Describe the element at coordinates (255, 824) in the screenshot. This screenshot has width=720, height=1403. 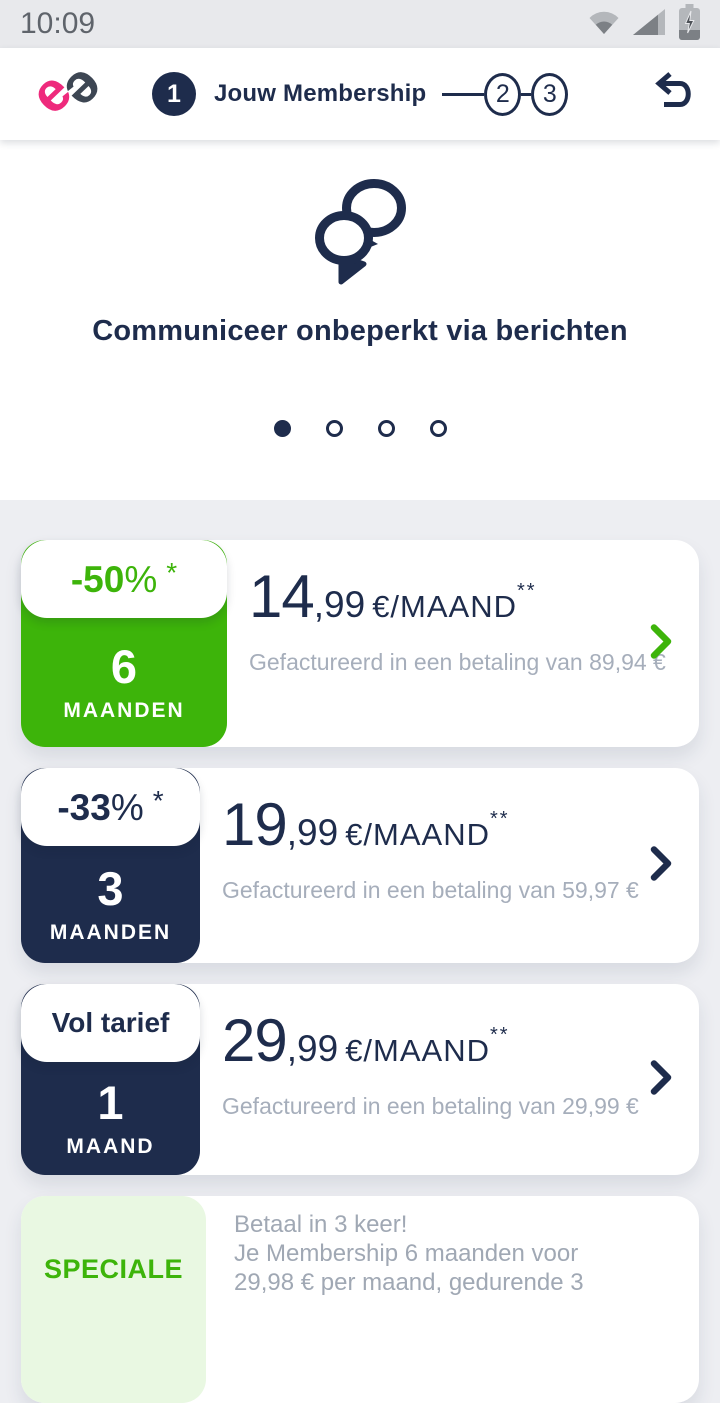
I see `price-whole: 19` at that location.